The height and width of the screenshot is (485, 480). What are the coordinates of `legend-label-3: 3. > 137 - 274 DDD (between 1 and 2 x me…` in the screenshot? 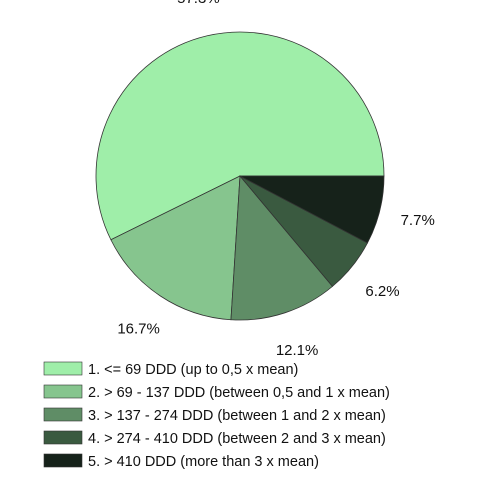 It's located at (237, 416).